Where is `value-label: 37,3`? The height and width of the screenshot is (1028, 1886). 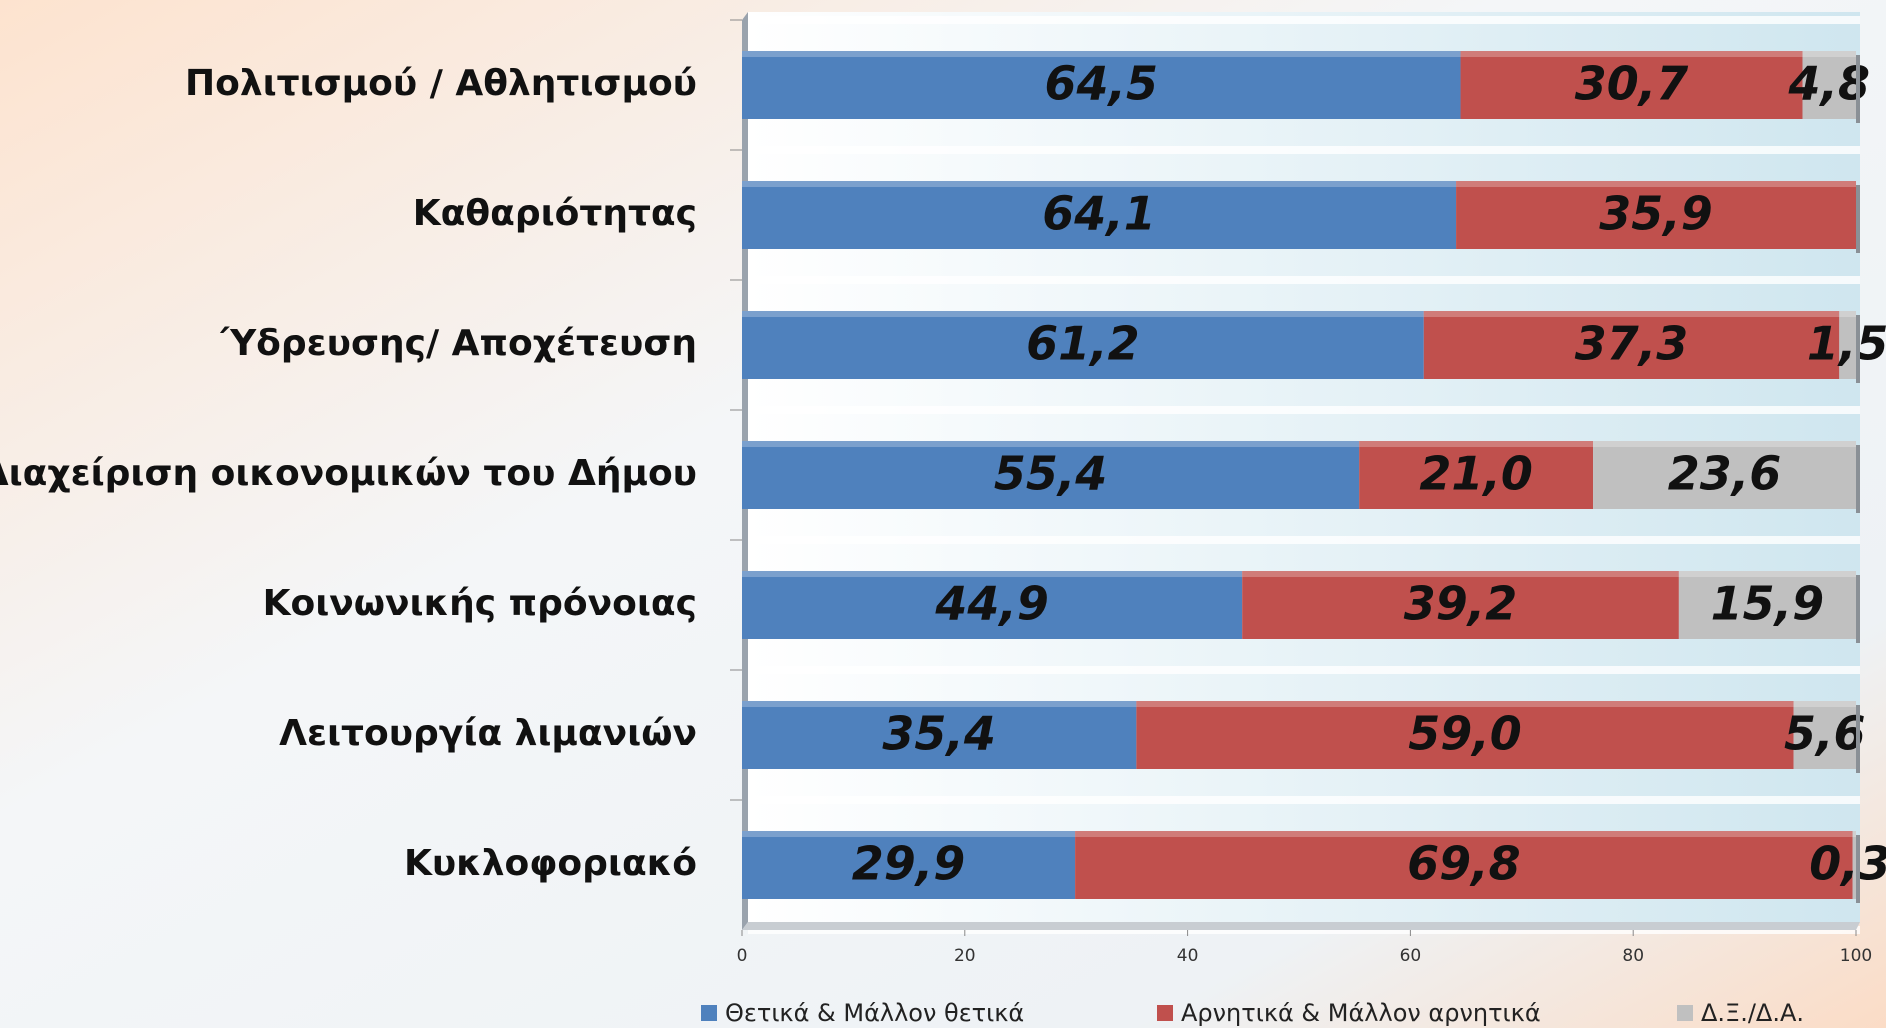
value-label: 37,3 is located at coordinates (1632, 344).